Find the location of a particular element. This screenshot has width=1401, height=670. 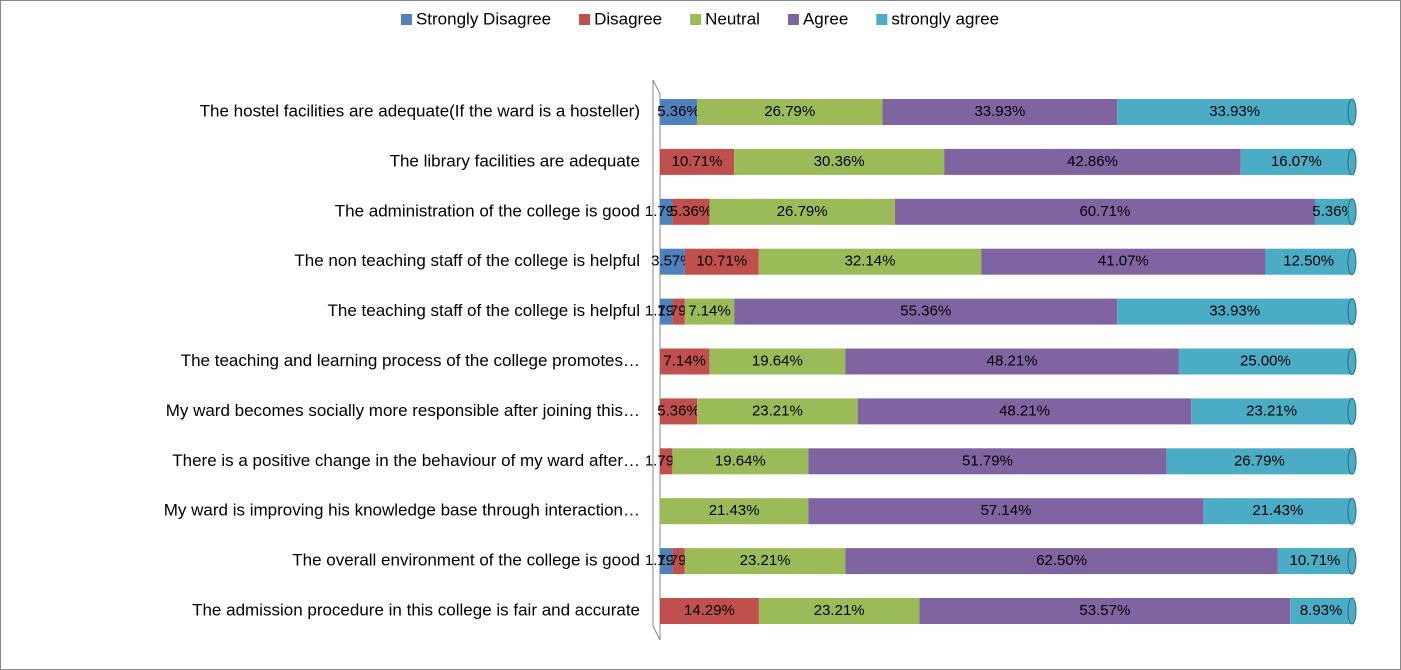

data-label: 51.79% is located at coordinates (987, 460).